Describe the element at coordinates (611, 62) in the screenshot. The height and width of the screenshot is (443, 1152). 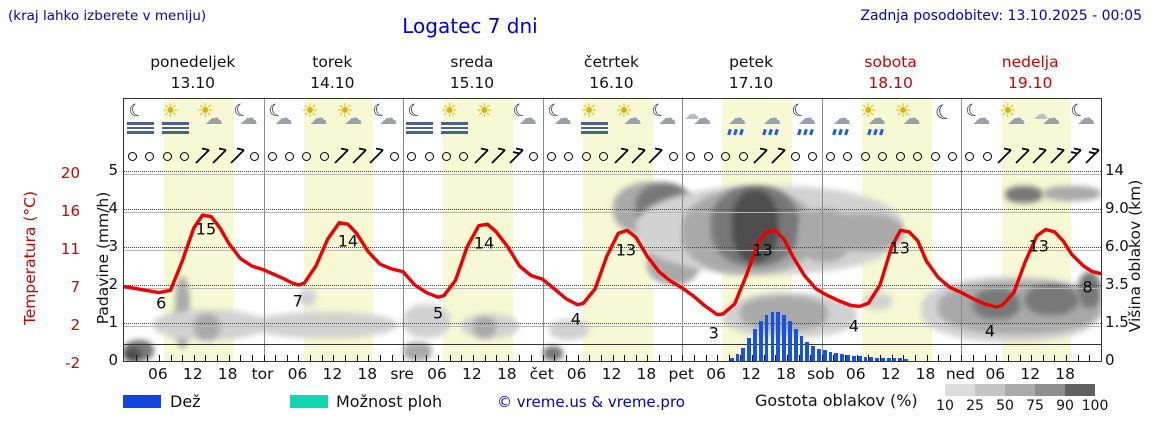
I see `day-name: četrtek` at that location.